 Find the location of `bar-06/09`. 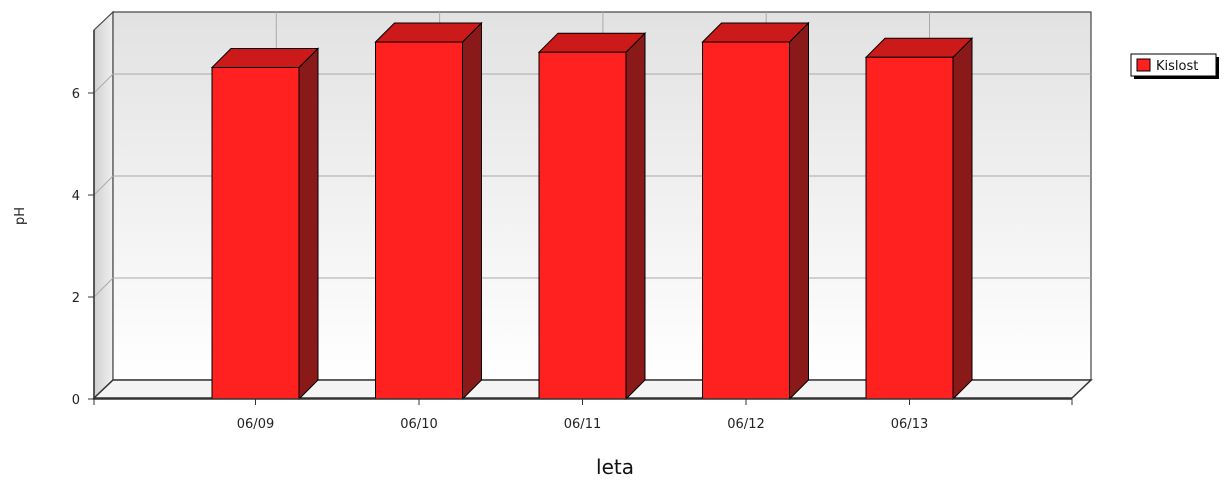

bar-06/09 is located at coordinates (265, 224).